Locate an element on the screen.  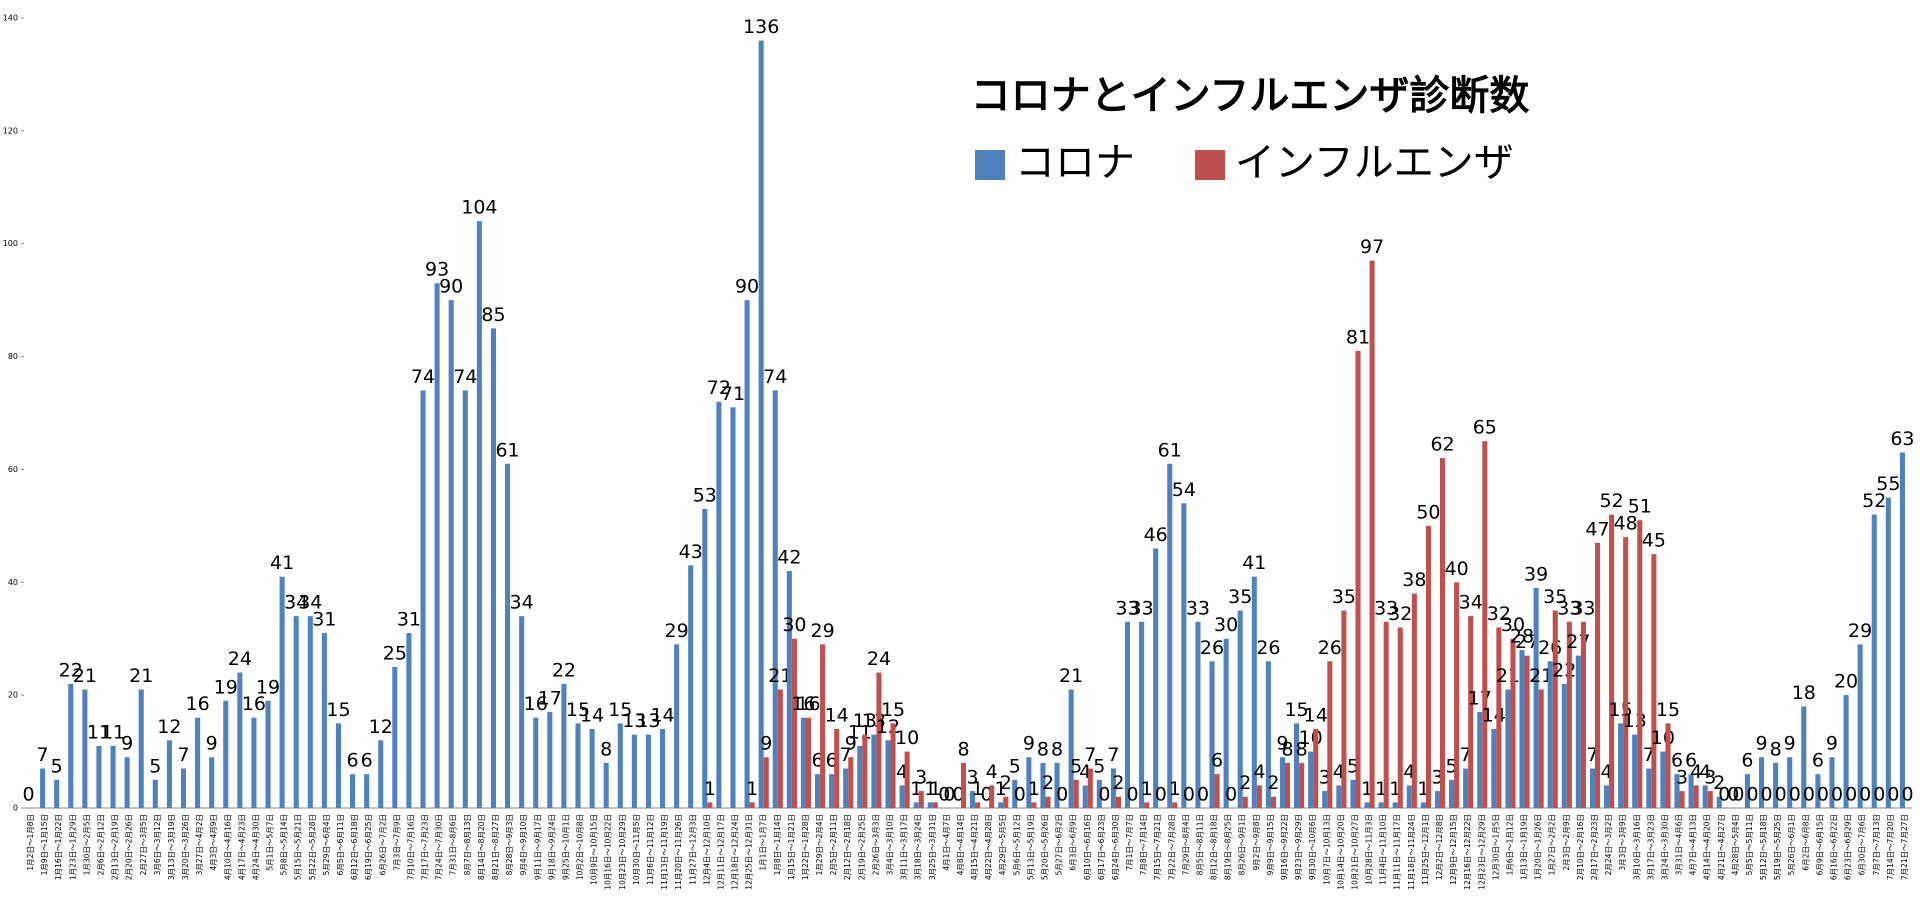
x-tick-label: 6月10日～6月16日 is located at coordinates (1087, 847).